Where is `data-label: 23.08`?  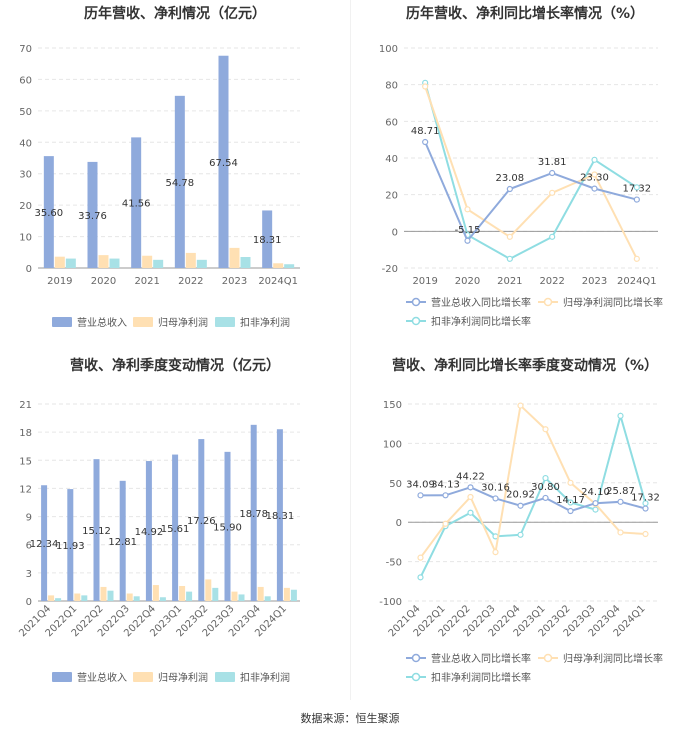 data-label: 23.08 is located at coordinates (510, 178).